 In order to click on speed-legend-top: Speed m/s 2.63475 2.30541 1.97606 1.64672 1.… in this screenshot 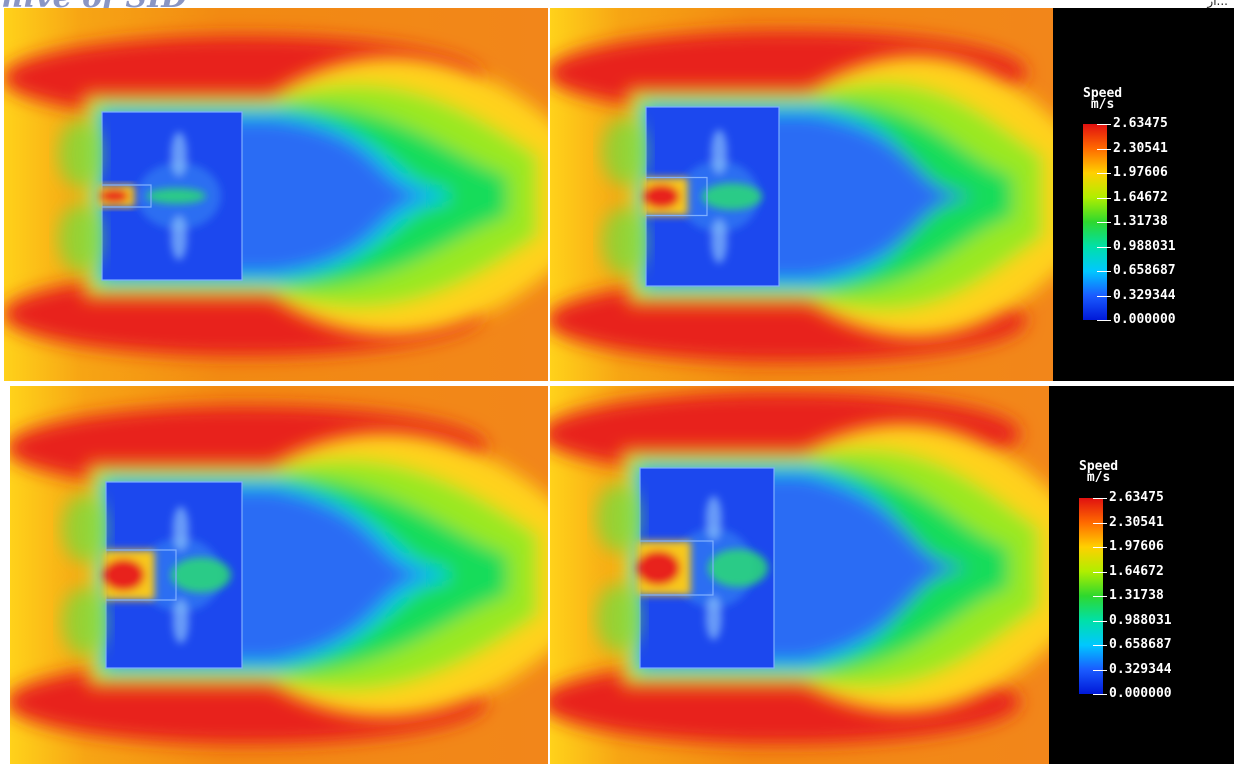, I will do `click(1143, 194)`.